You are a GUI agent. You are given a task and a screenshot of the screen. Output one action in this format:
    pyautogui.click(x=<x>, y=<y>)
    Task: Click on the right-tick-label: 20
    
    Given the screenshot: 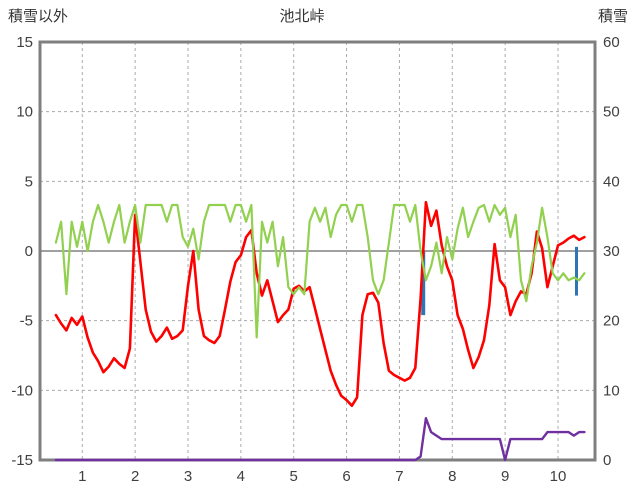 What is the action you would take?
    pyautogui.click(x=611, y=321)
    